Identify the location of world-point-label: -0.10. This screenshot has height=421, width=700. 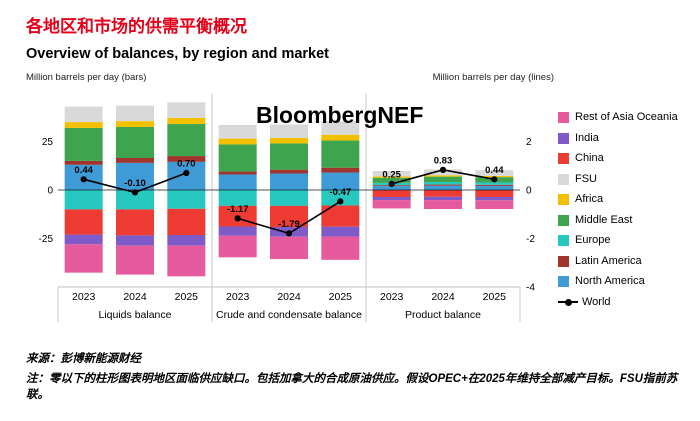
(135, 183).